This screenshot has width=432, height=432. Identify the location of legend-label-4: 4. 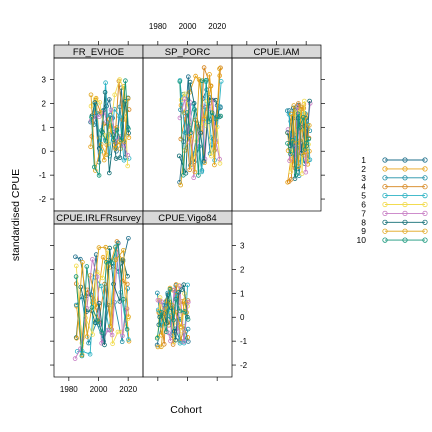
(363, 187).